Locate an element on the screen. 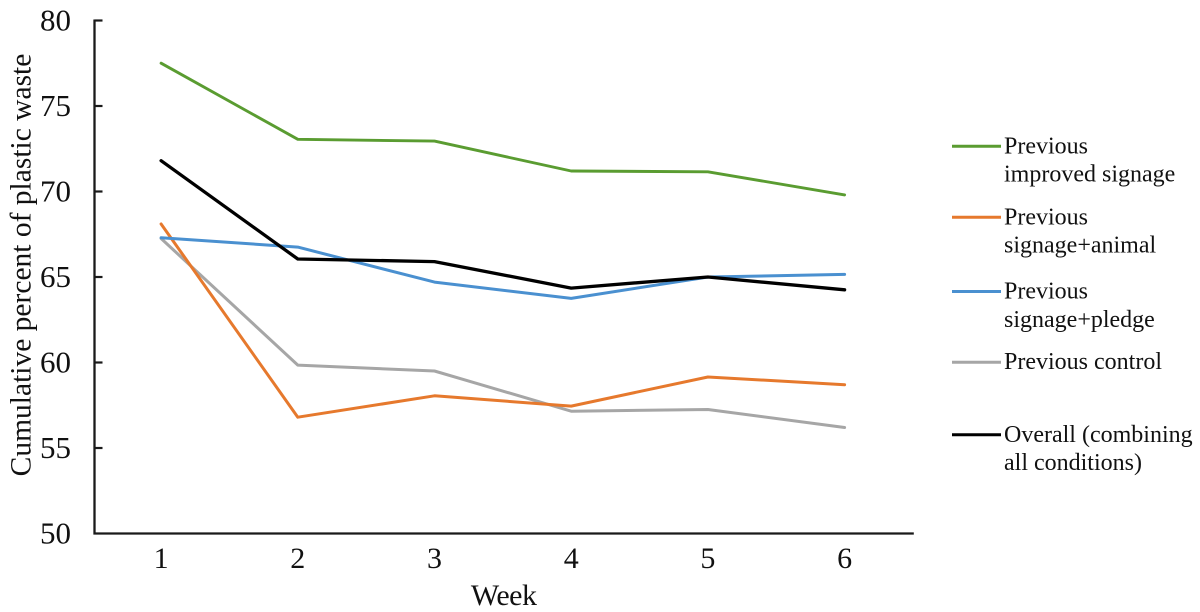 The width and height of the screenshot is (1200, 612). svg-text: 5 is located at coordinates (707, 558).